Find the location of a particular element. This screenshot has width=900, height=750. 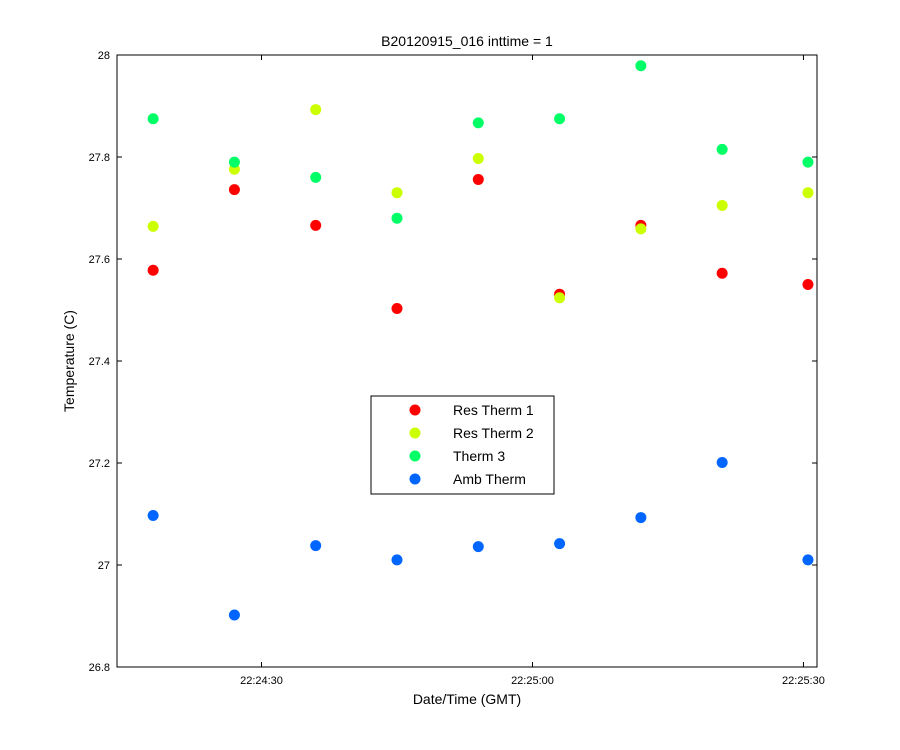

legend-label: Res Therm 2 is located at coordinates (493, 433).